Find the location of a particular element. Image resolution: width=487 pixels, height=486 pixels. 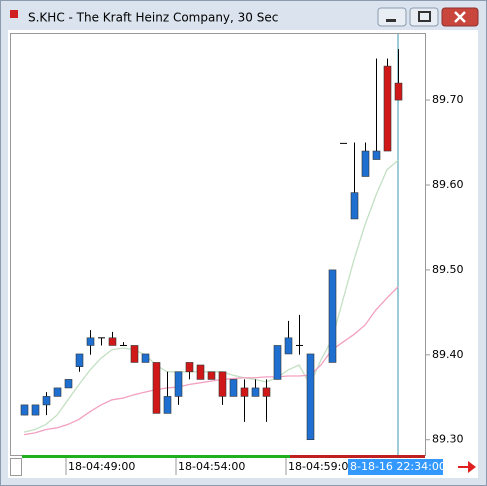

y-tick-label: 89.40 is located at coordinates (448, 354).